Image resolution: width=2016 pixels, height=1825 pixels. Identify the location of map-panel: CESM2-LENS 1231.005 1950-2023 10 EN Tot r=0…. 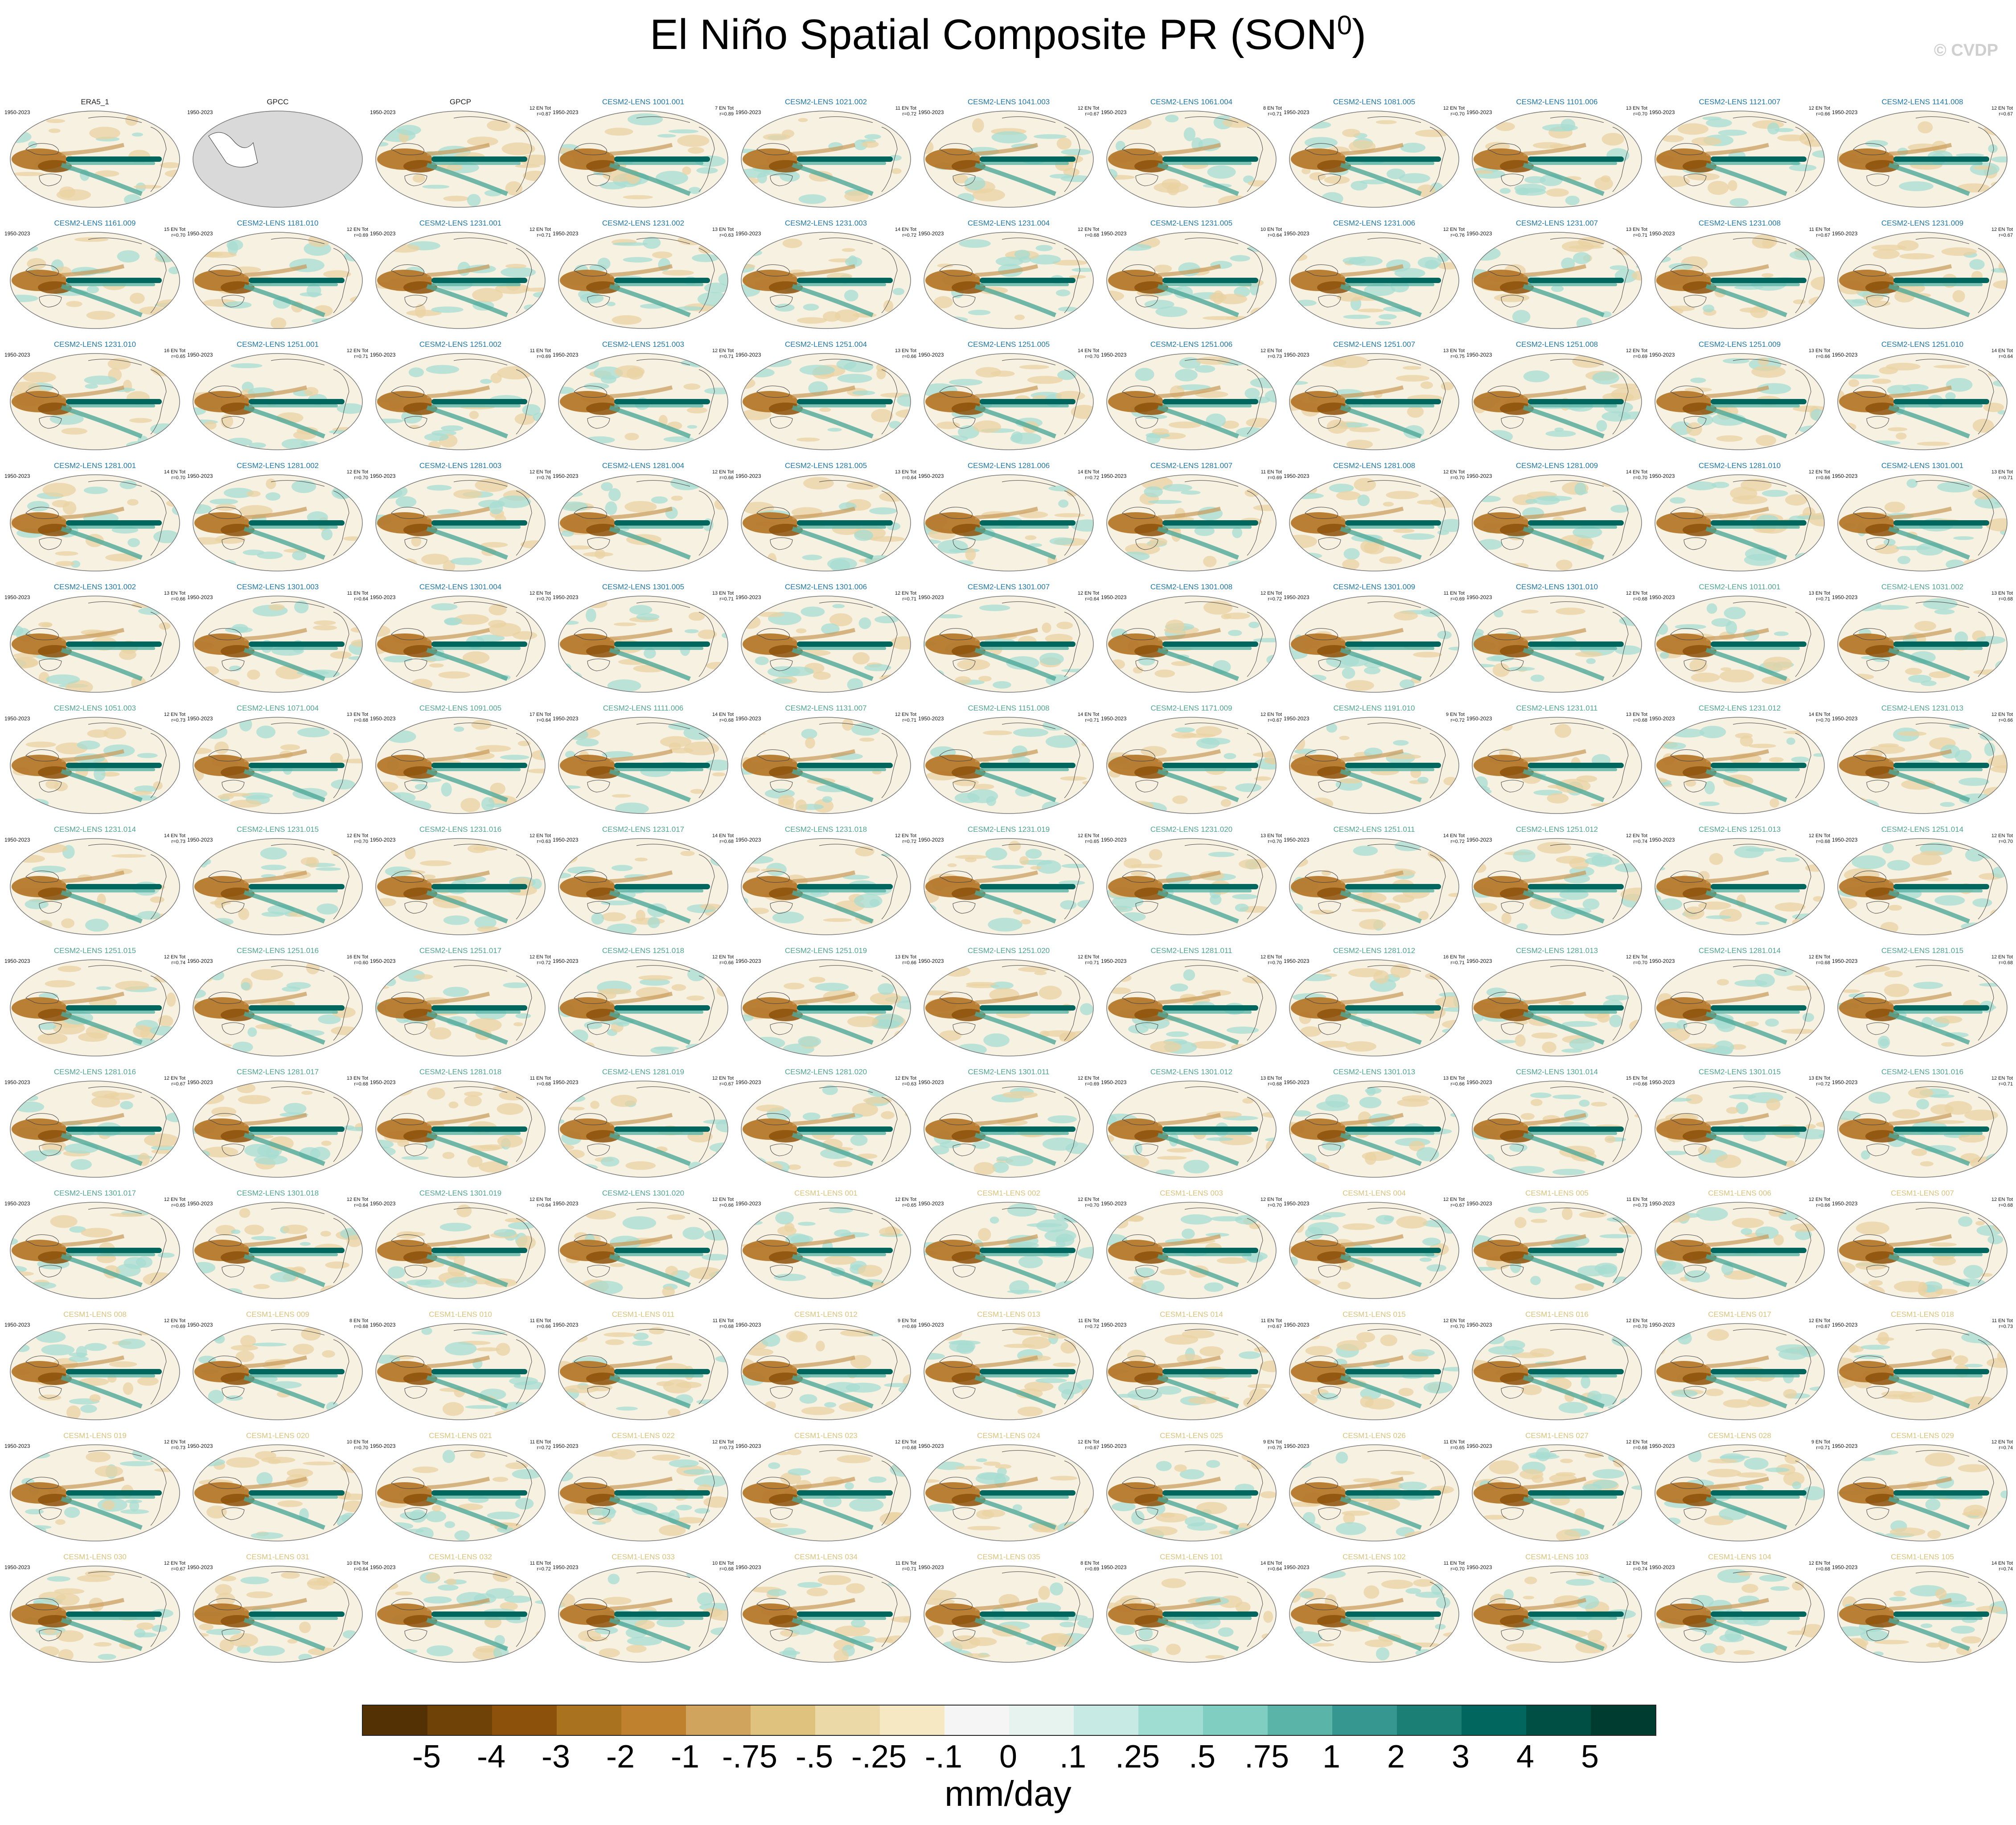
(1192, 277).